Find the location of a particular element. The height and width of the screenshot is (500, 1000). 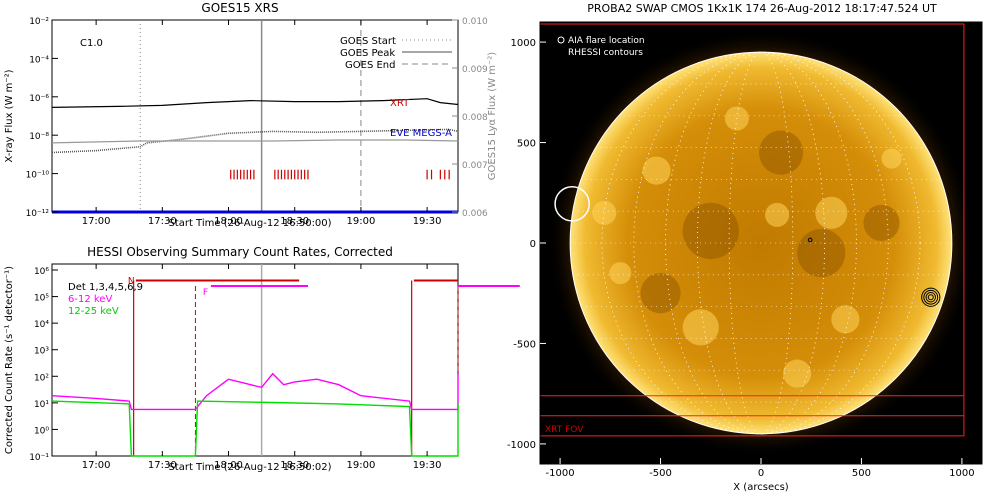

hessi-xlabel: Start Time (26-Aug-12 16:50:02) is located at coordinates (249, 467).